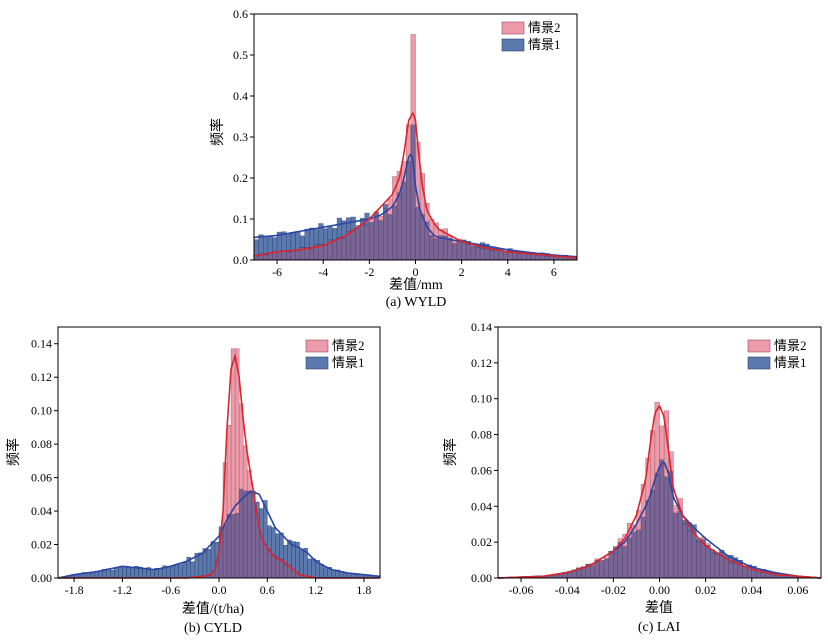 The image size is (828, 640). Describe the element at coordinates (315, 590) in the screenshot. I see `cyld-x-tick-label: 1.2` at that location.